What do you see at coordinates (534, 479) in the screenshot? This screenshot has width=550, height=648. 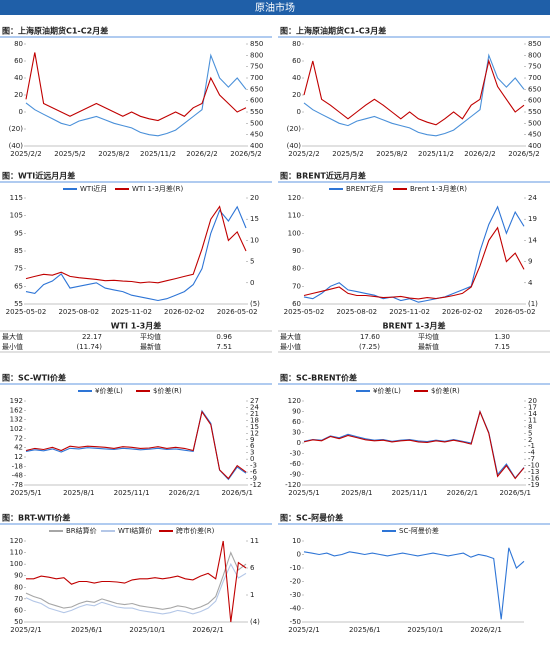 I see `y2-tick-label: -16` at bounding box center [534, 479].